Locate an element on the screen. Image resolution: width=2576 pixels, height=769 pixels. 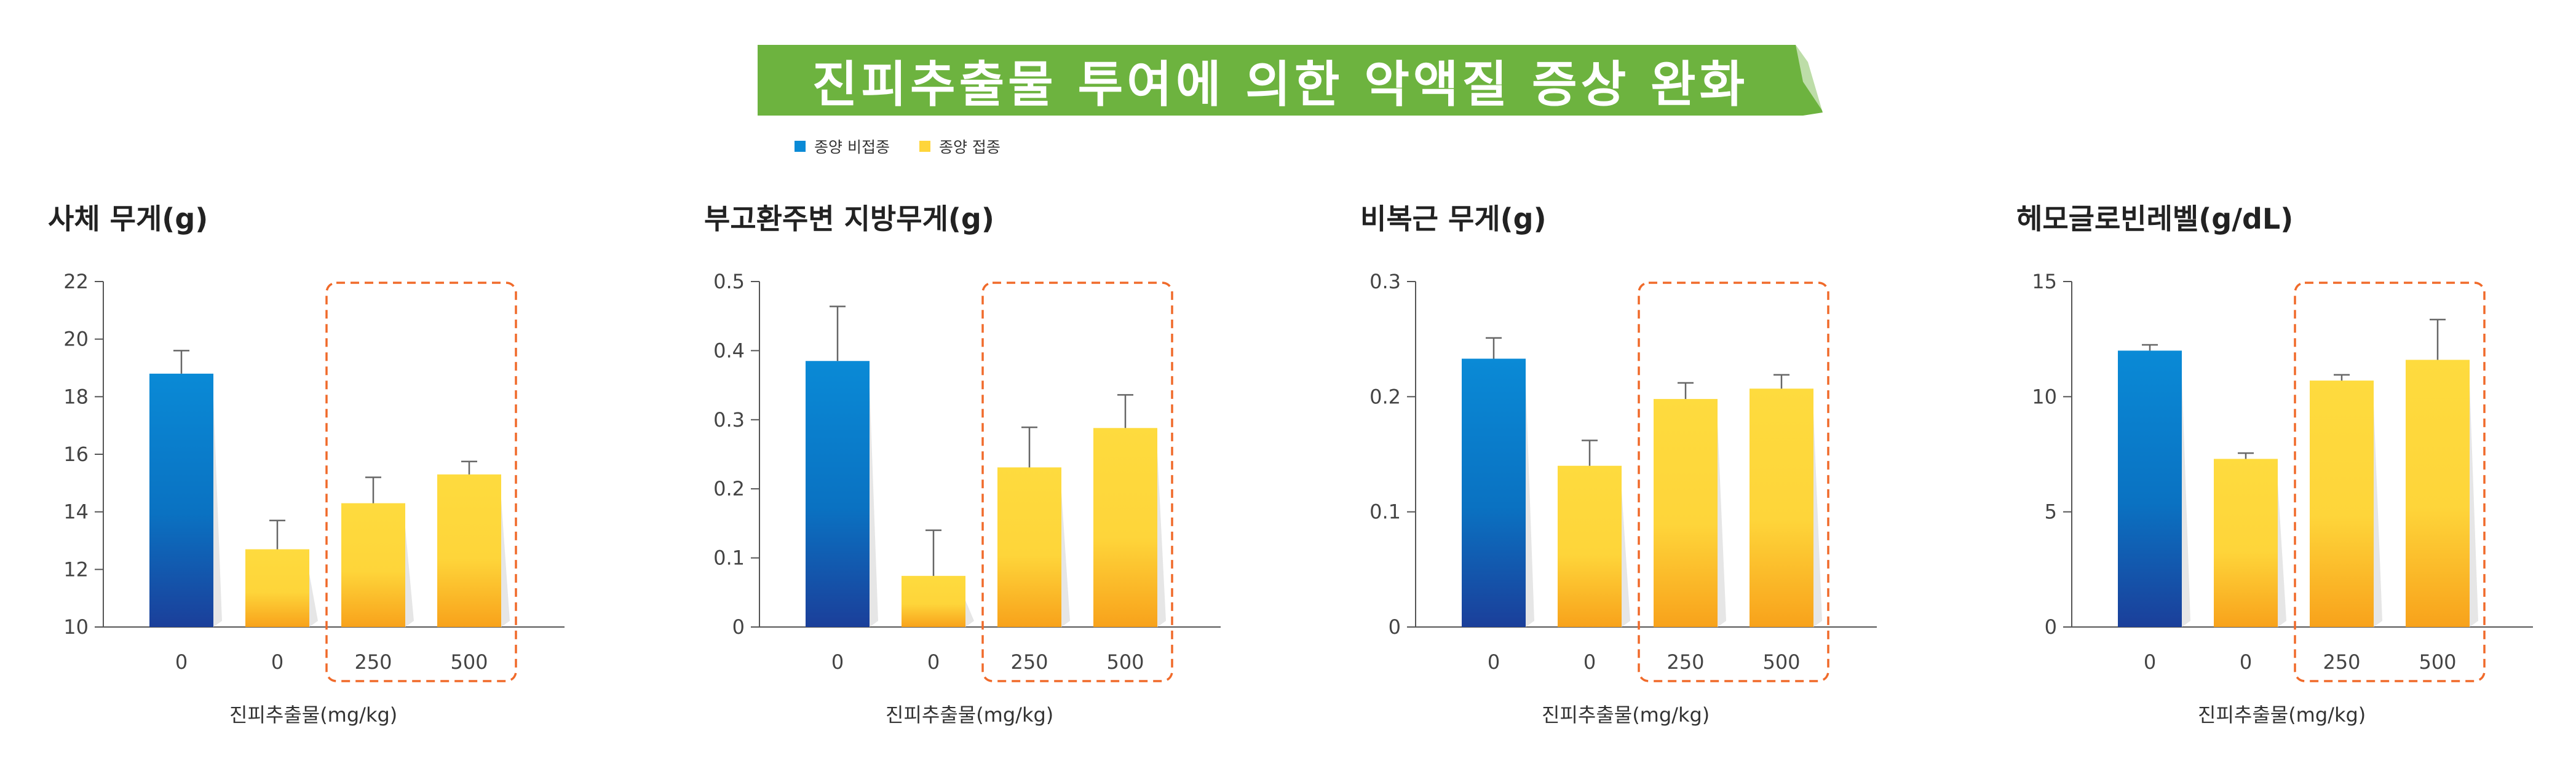
y-tick-label: 12 is located at coordinates (76, 569).